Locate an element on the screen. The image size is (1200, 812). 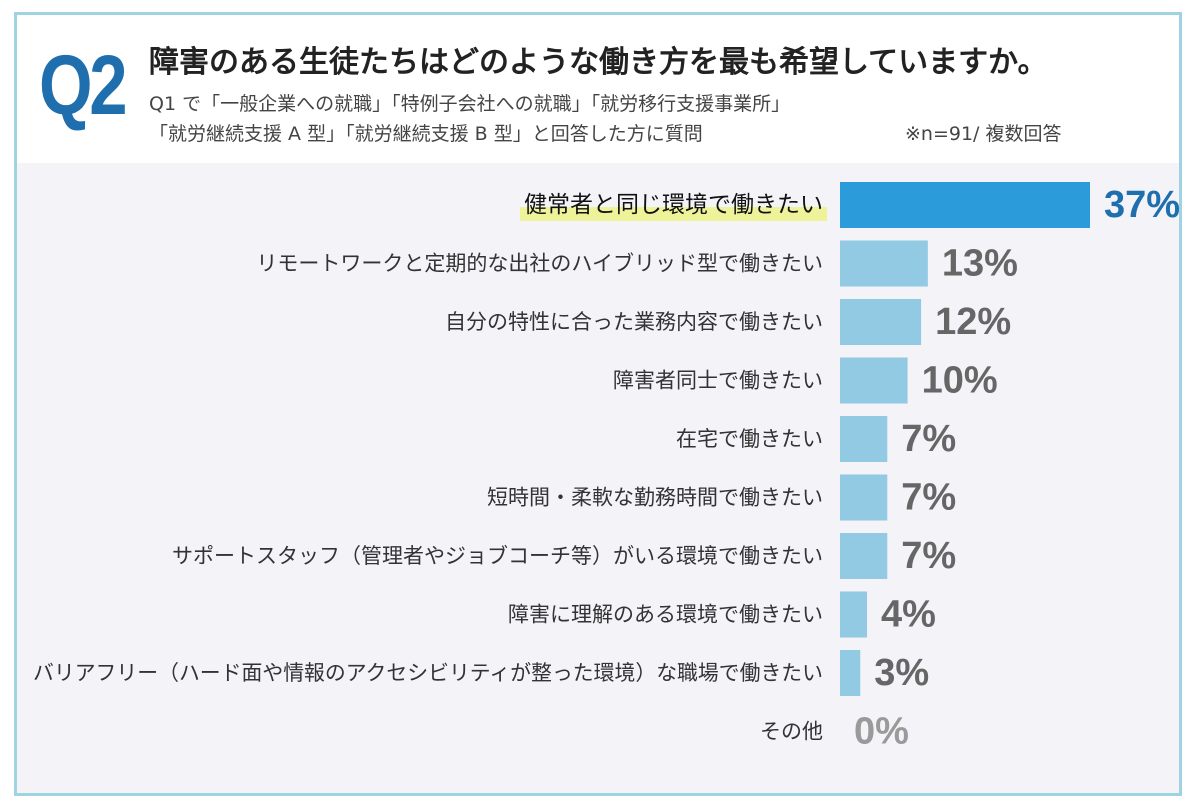
value-label: 3% is located at coordinates (901, 673).